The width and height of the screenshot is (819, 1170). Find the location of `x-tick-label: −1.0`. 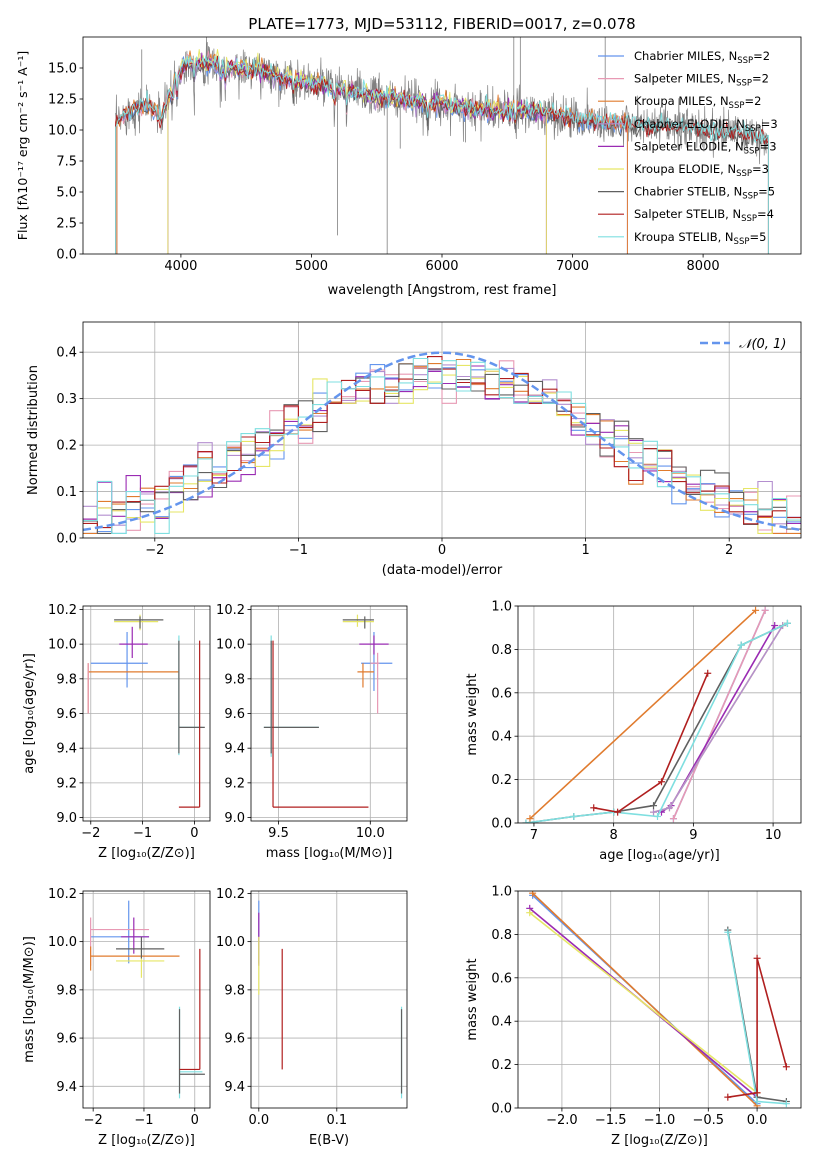

x-tick-label: −1.0 is located at coordinates (660, 1120).